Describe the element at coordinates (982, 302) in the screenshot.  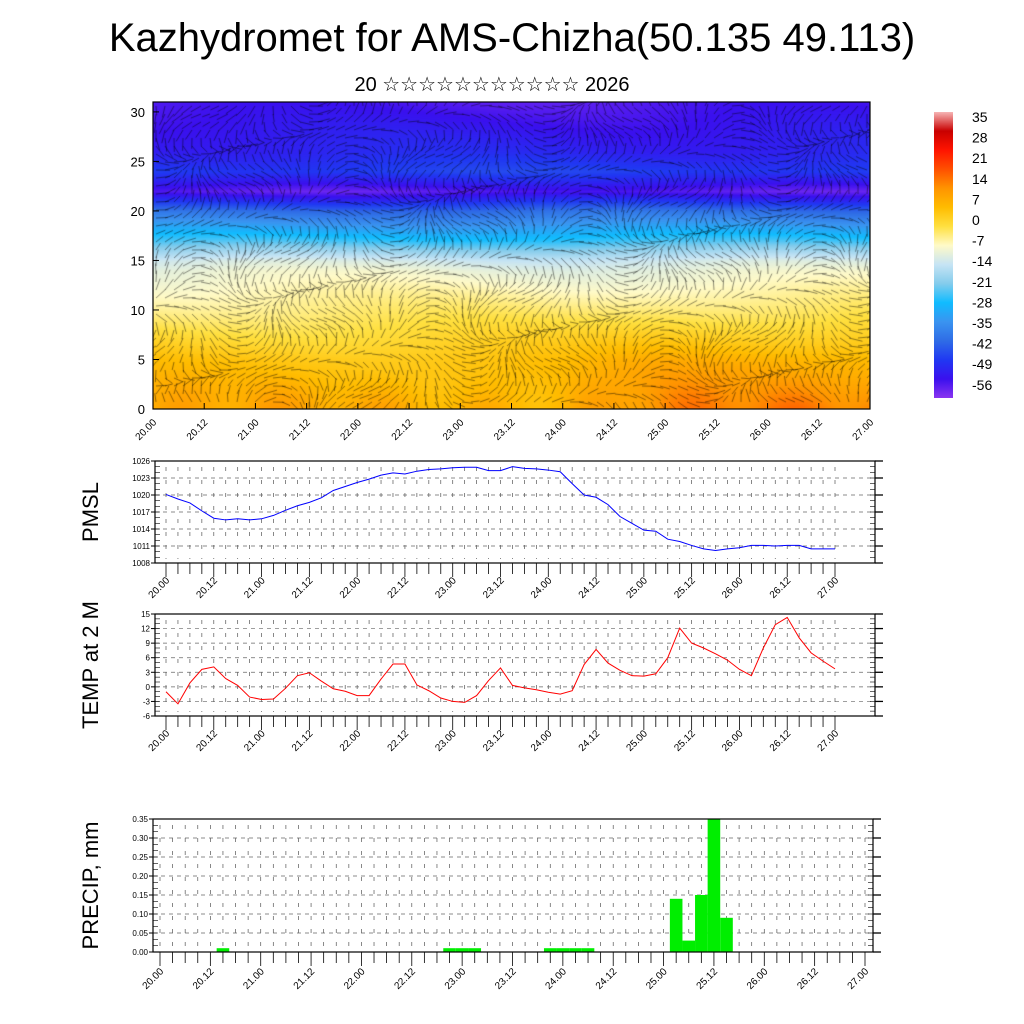
I see `colorbar-label: -28` at that location.